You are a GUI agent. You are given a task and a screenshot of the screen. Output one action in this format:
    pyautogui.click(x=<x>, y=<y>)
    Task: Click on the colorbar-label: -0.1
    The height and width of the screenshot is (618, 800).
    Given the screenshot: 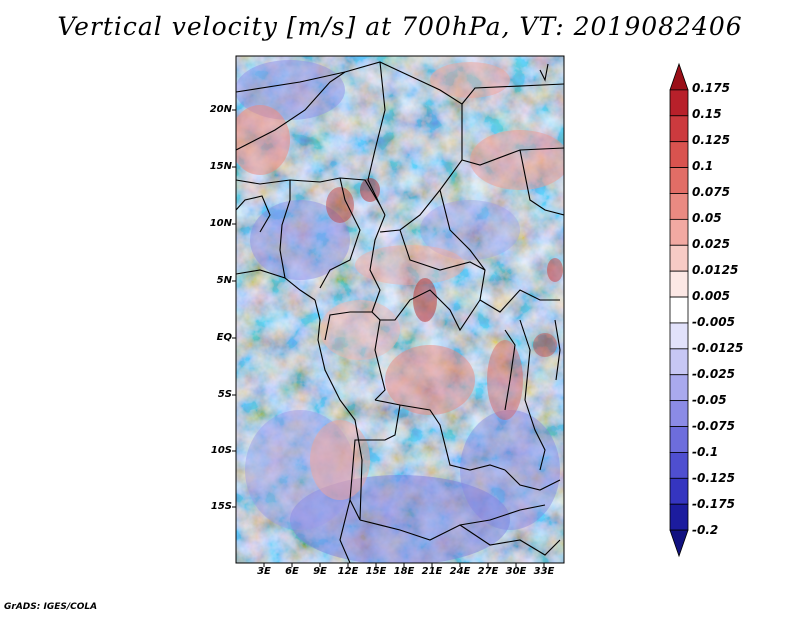 What is the action you would take?
    pyautogui.click(x=705, y=452)
    